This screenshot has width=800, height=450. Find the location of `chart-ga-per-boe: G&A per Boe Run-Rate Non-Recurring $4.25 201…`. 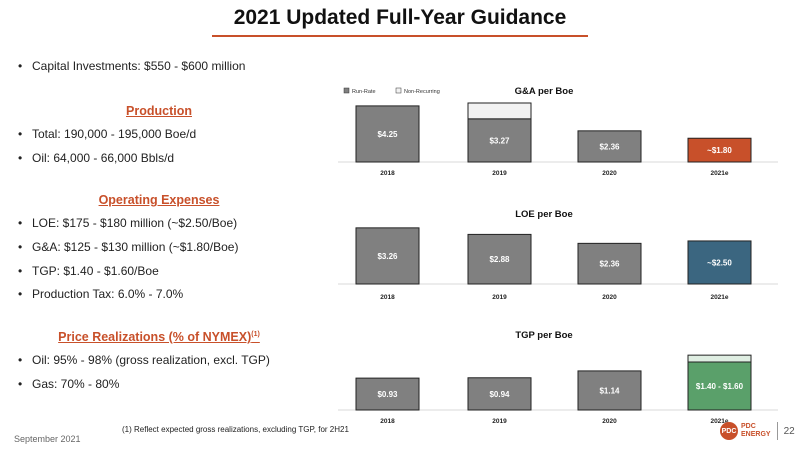

chart-ga-per-boe: G&A per Boe Run-Rate Non-Recurring $4.25 201… is located at coordinates (559, 132).